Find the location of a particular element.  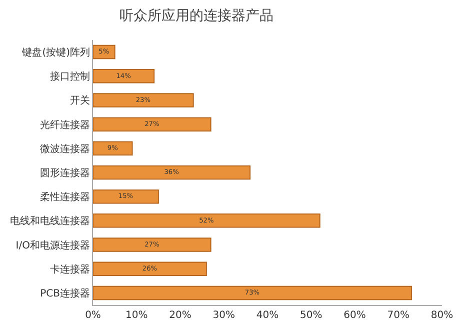

x-tick-label: 70% is located at coordinates (398, 315).